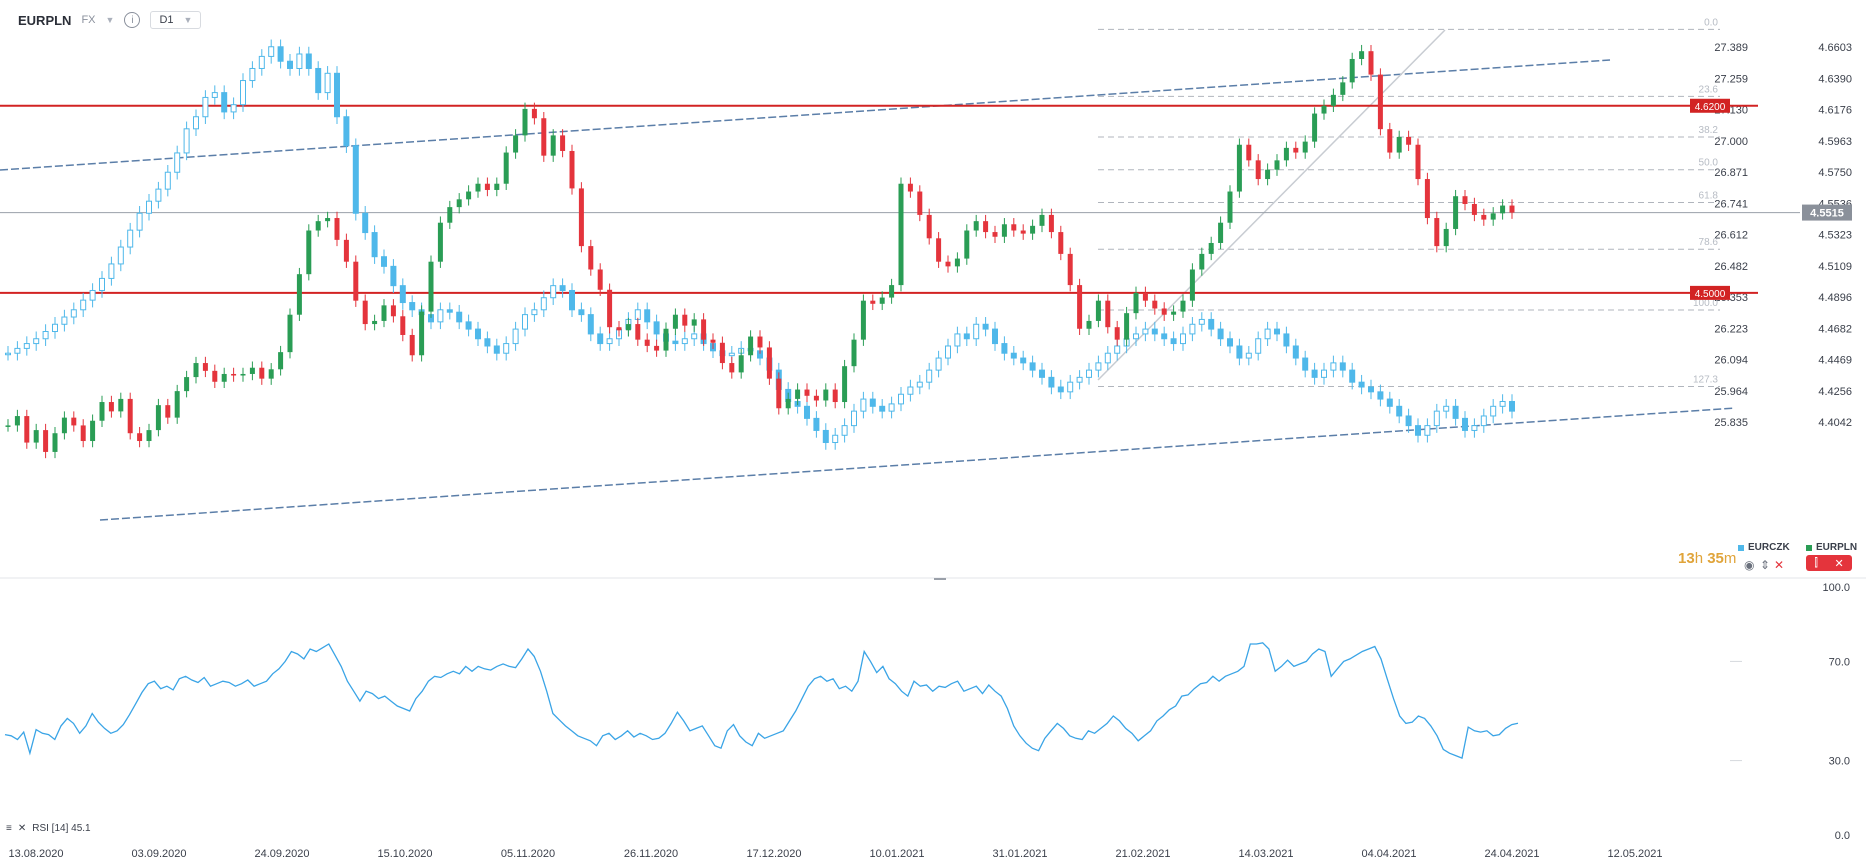 The image size is (1866, 865). I want to click on legend-eurpln: EURPLN, so click(1831, 547).